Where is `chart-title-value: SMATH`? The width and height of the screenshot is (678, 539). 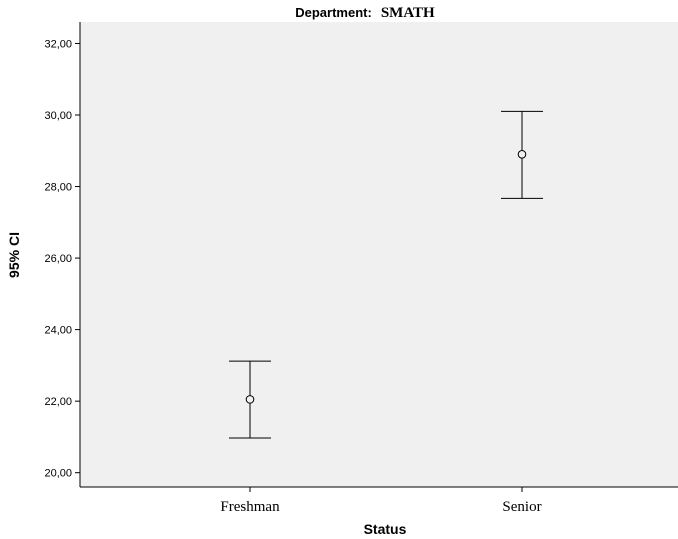 chart-title-value: SMATH is located at coordinates (408, 13).